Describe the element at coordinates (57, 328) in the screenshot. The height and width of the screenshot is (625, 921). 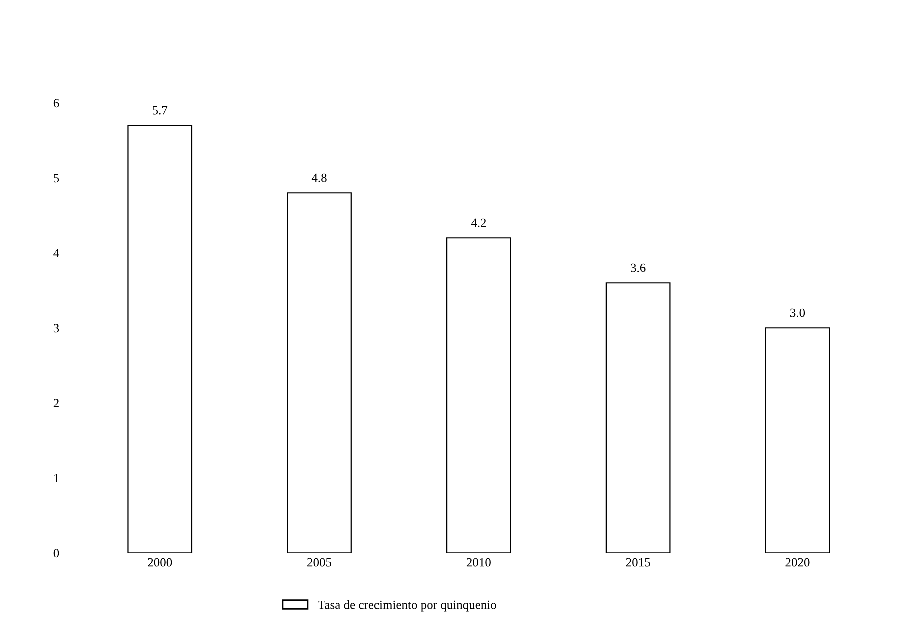
I see `y-tick-label: 3` at that location.